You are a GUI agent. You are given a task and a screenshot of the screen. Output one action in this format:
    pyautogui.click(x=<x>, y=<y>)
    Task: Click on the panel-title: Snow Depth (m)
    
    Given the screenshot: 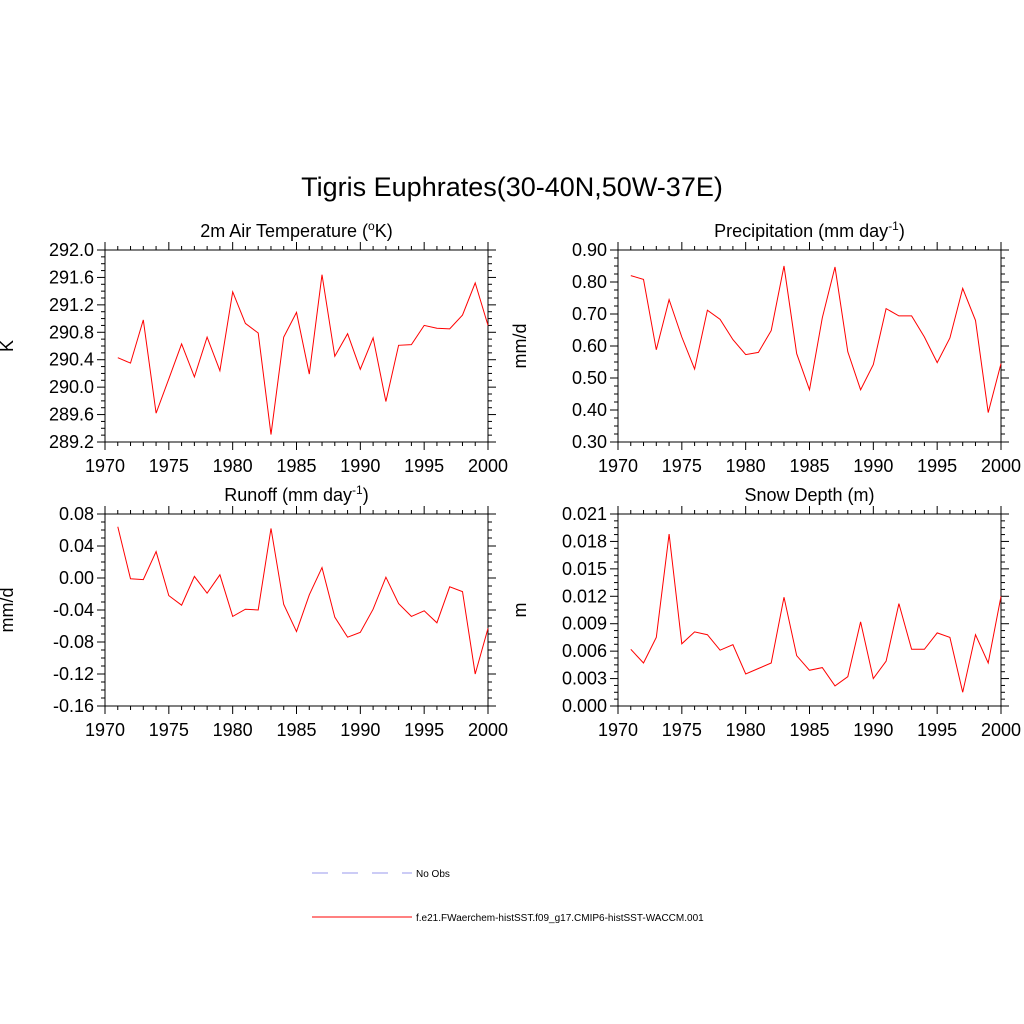 What is the action you would take?
    pyautogui.click(x=809, y=495)
    